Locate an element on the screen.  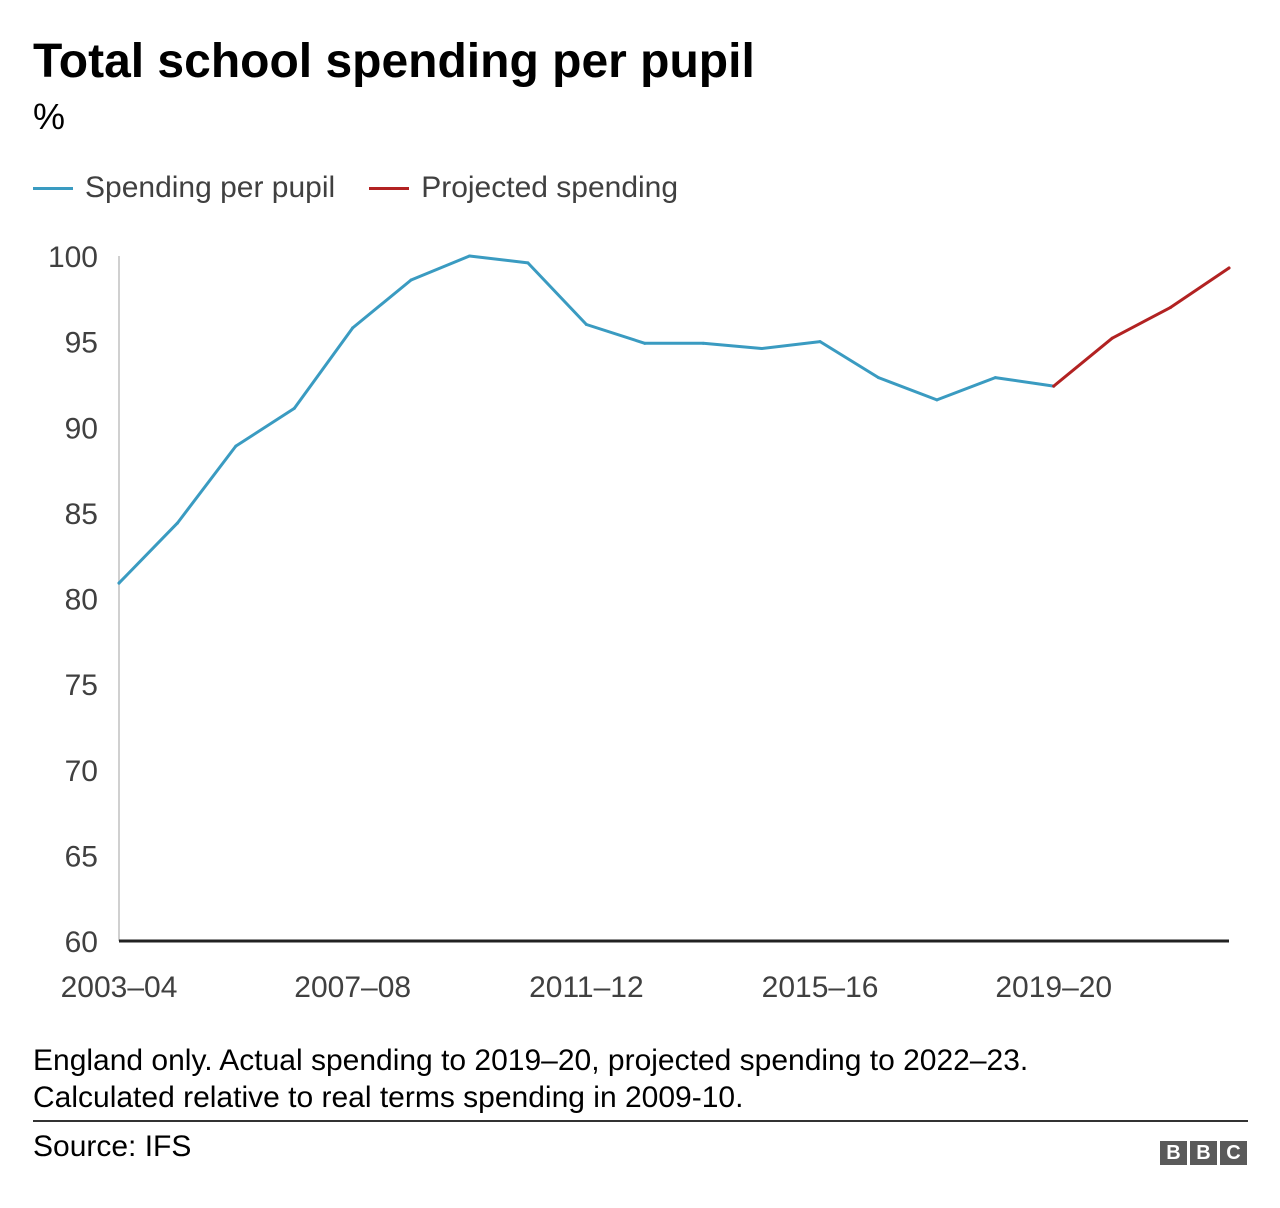
chart-subtitle: % is located at coordinates (49, 116).